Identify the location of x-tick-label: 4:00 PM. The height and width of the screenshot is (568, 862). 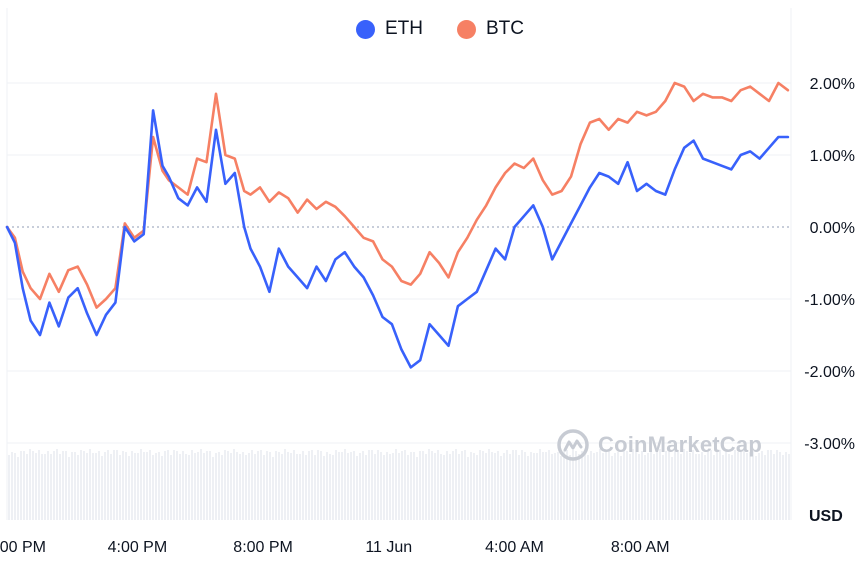
(138, 547).